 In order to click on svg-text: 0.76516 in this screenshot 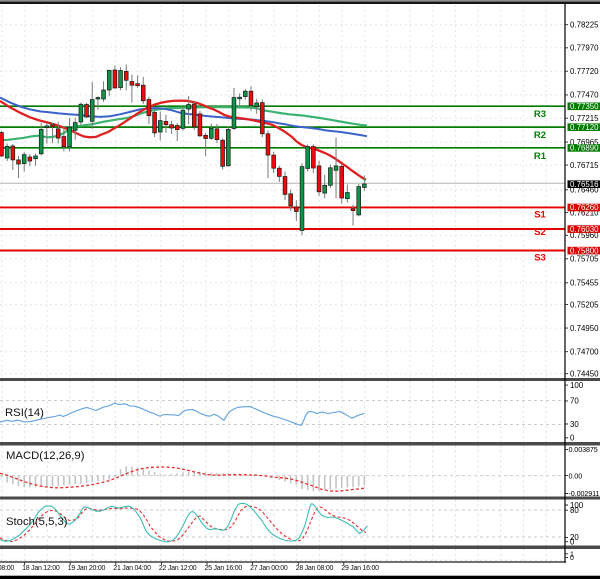, I will do `click(584, 184)`.